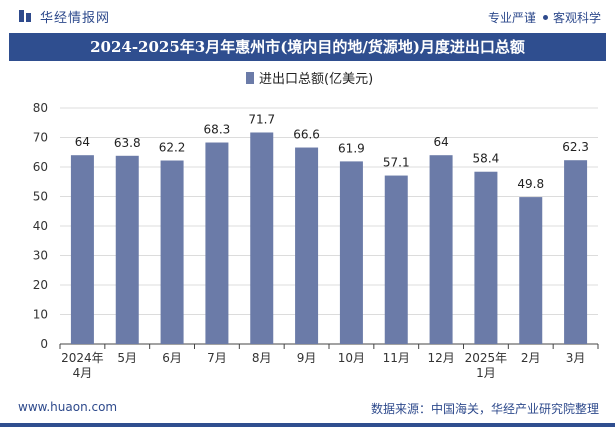  What do you see at coordinates (351, 358) in the screenshot?
I see `x-tick-label: 10月` at bounding box center [351, 358].